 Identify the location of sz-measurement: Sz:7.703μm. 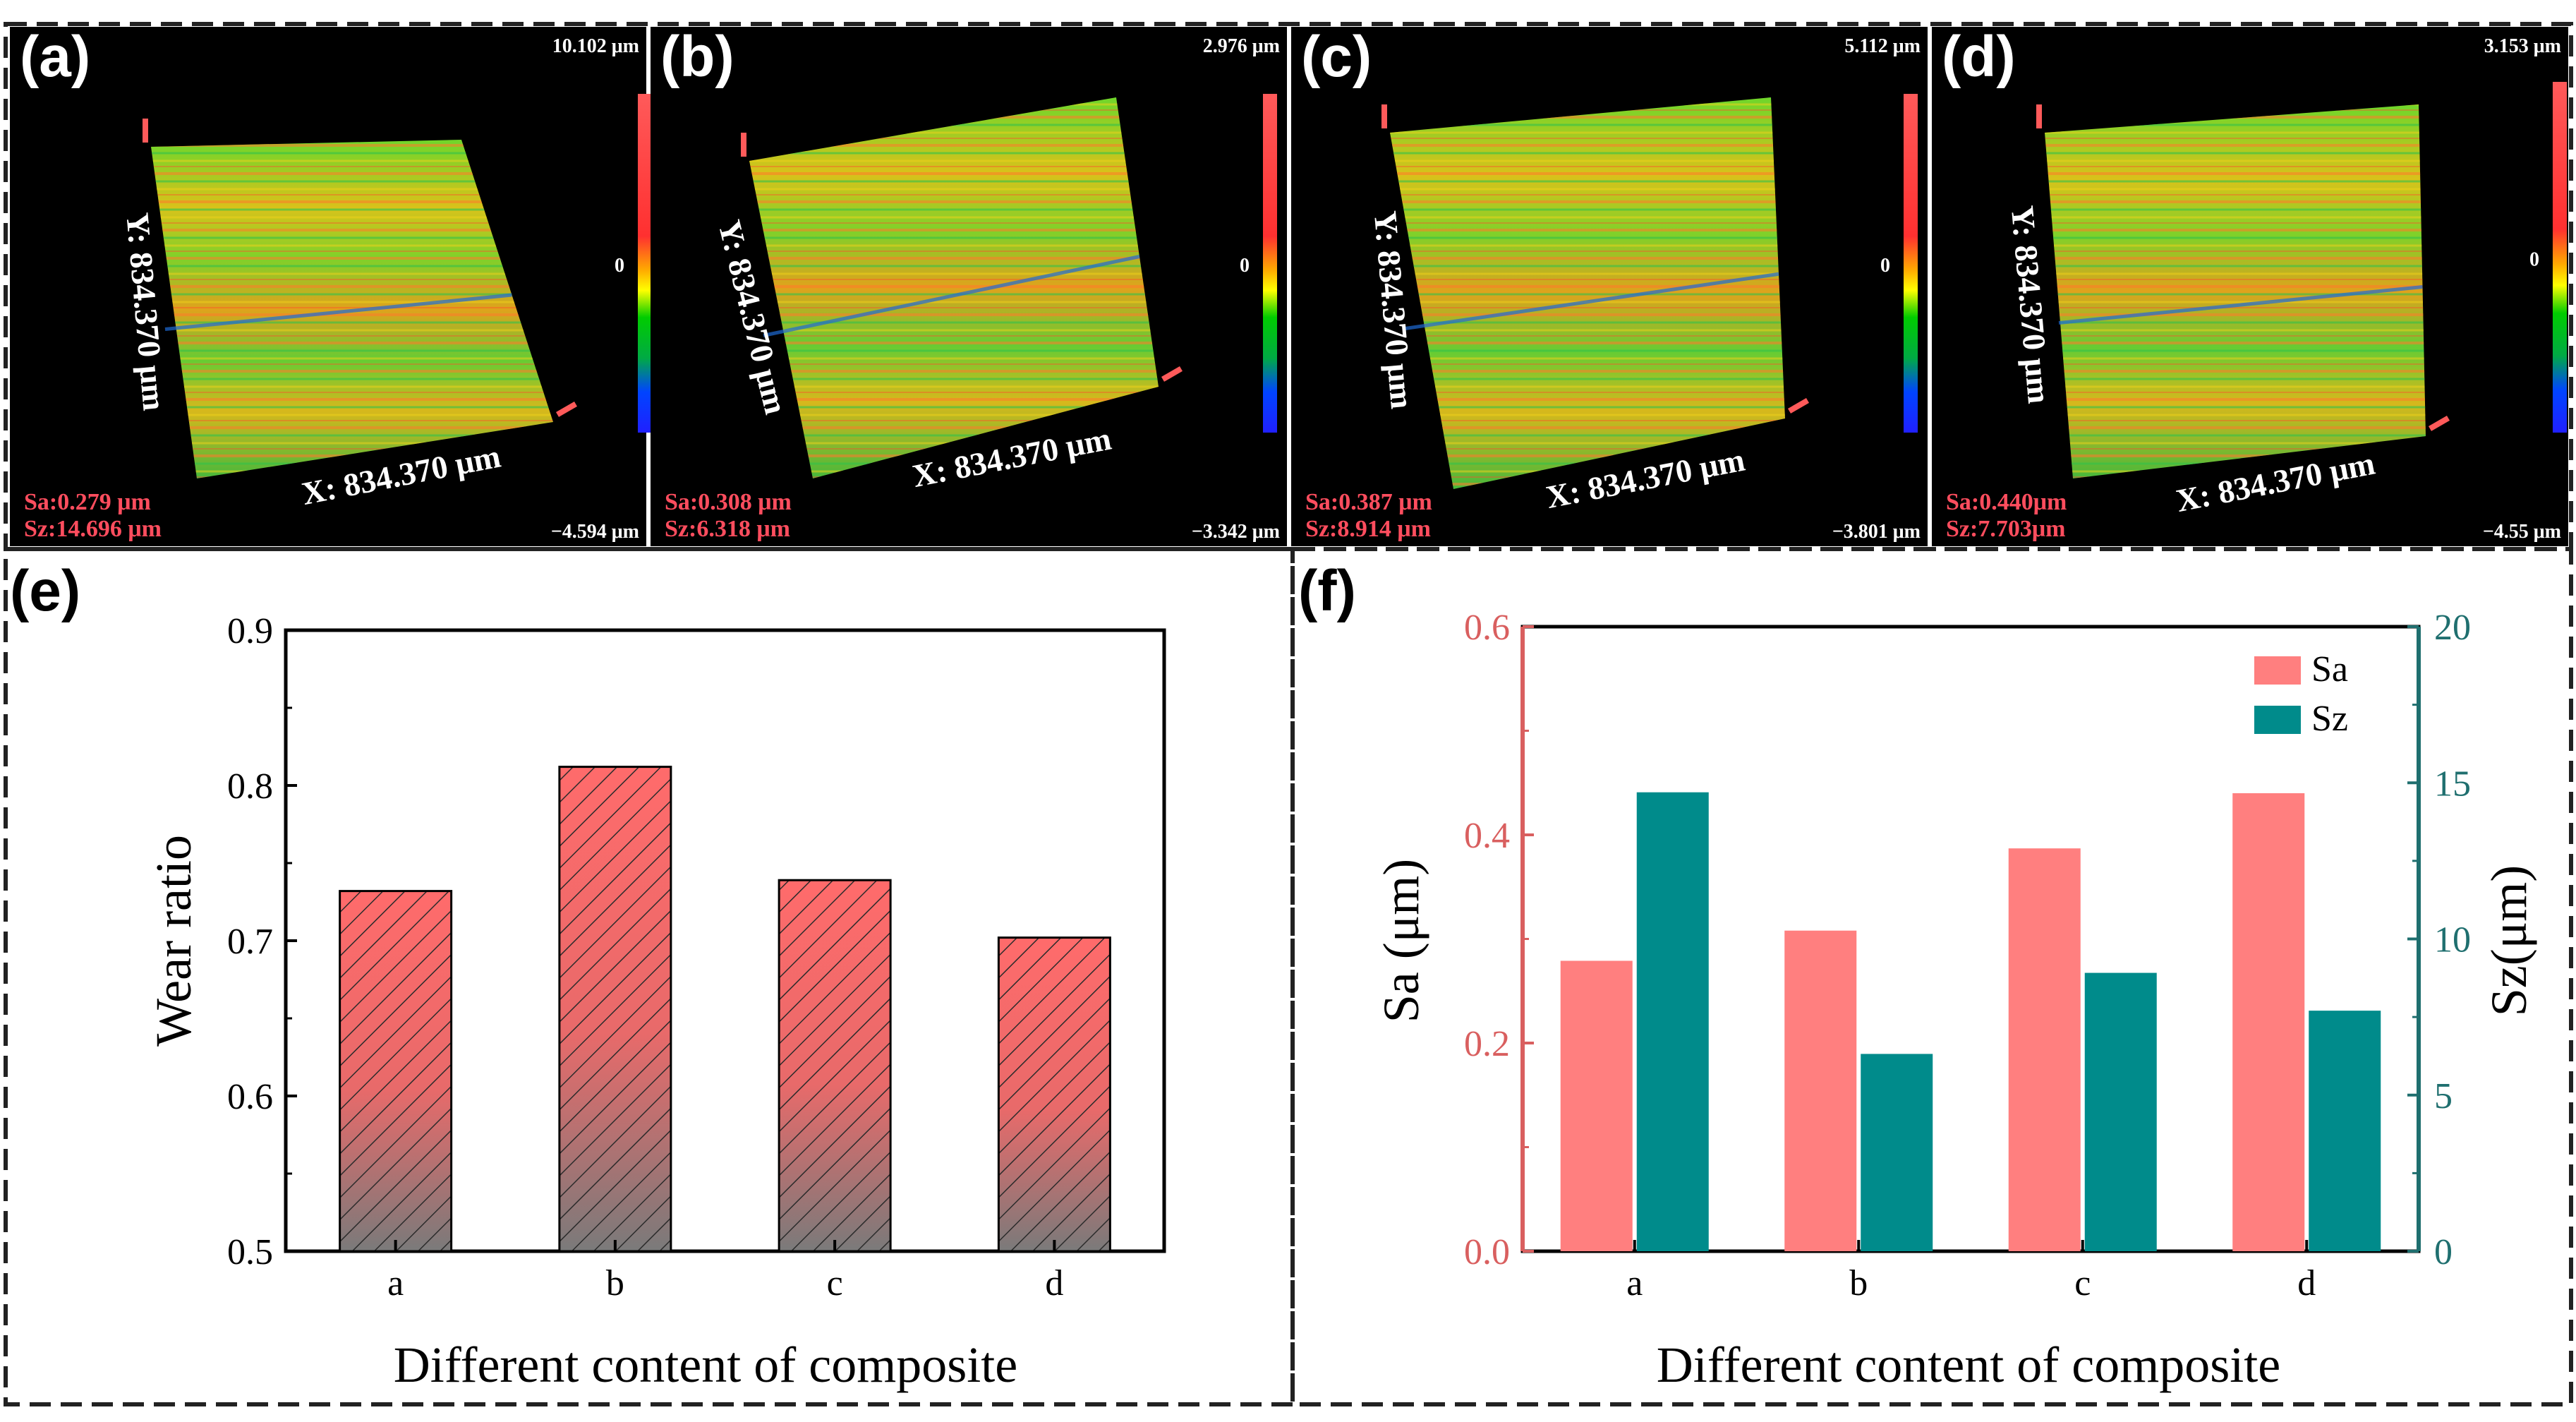
(2006, 529).